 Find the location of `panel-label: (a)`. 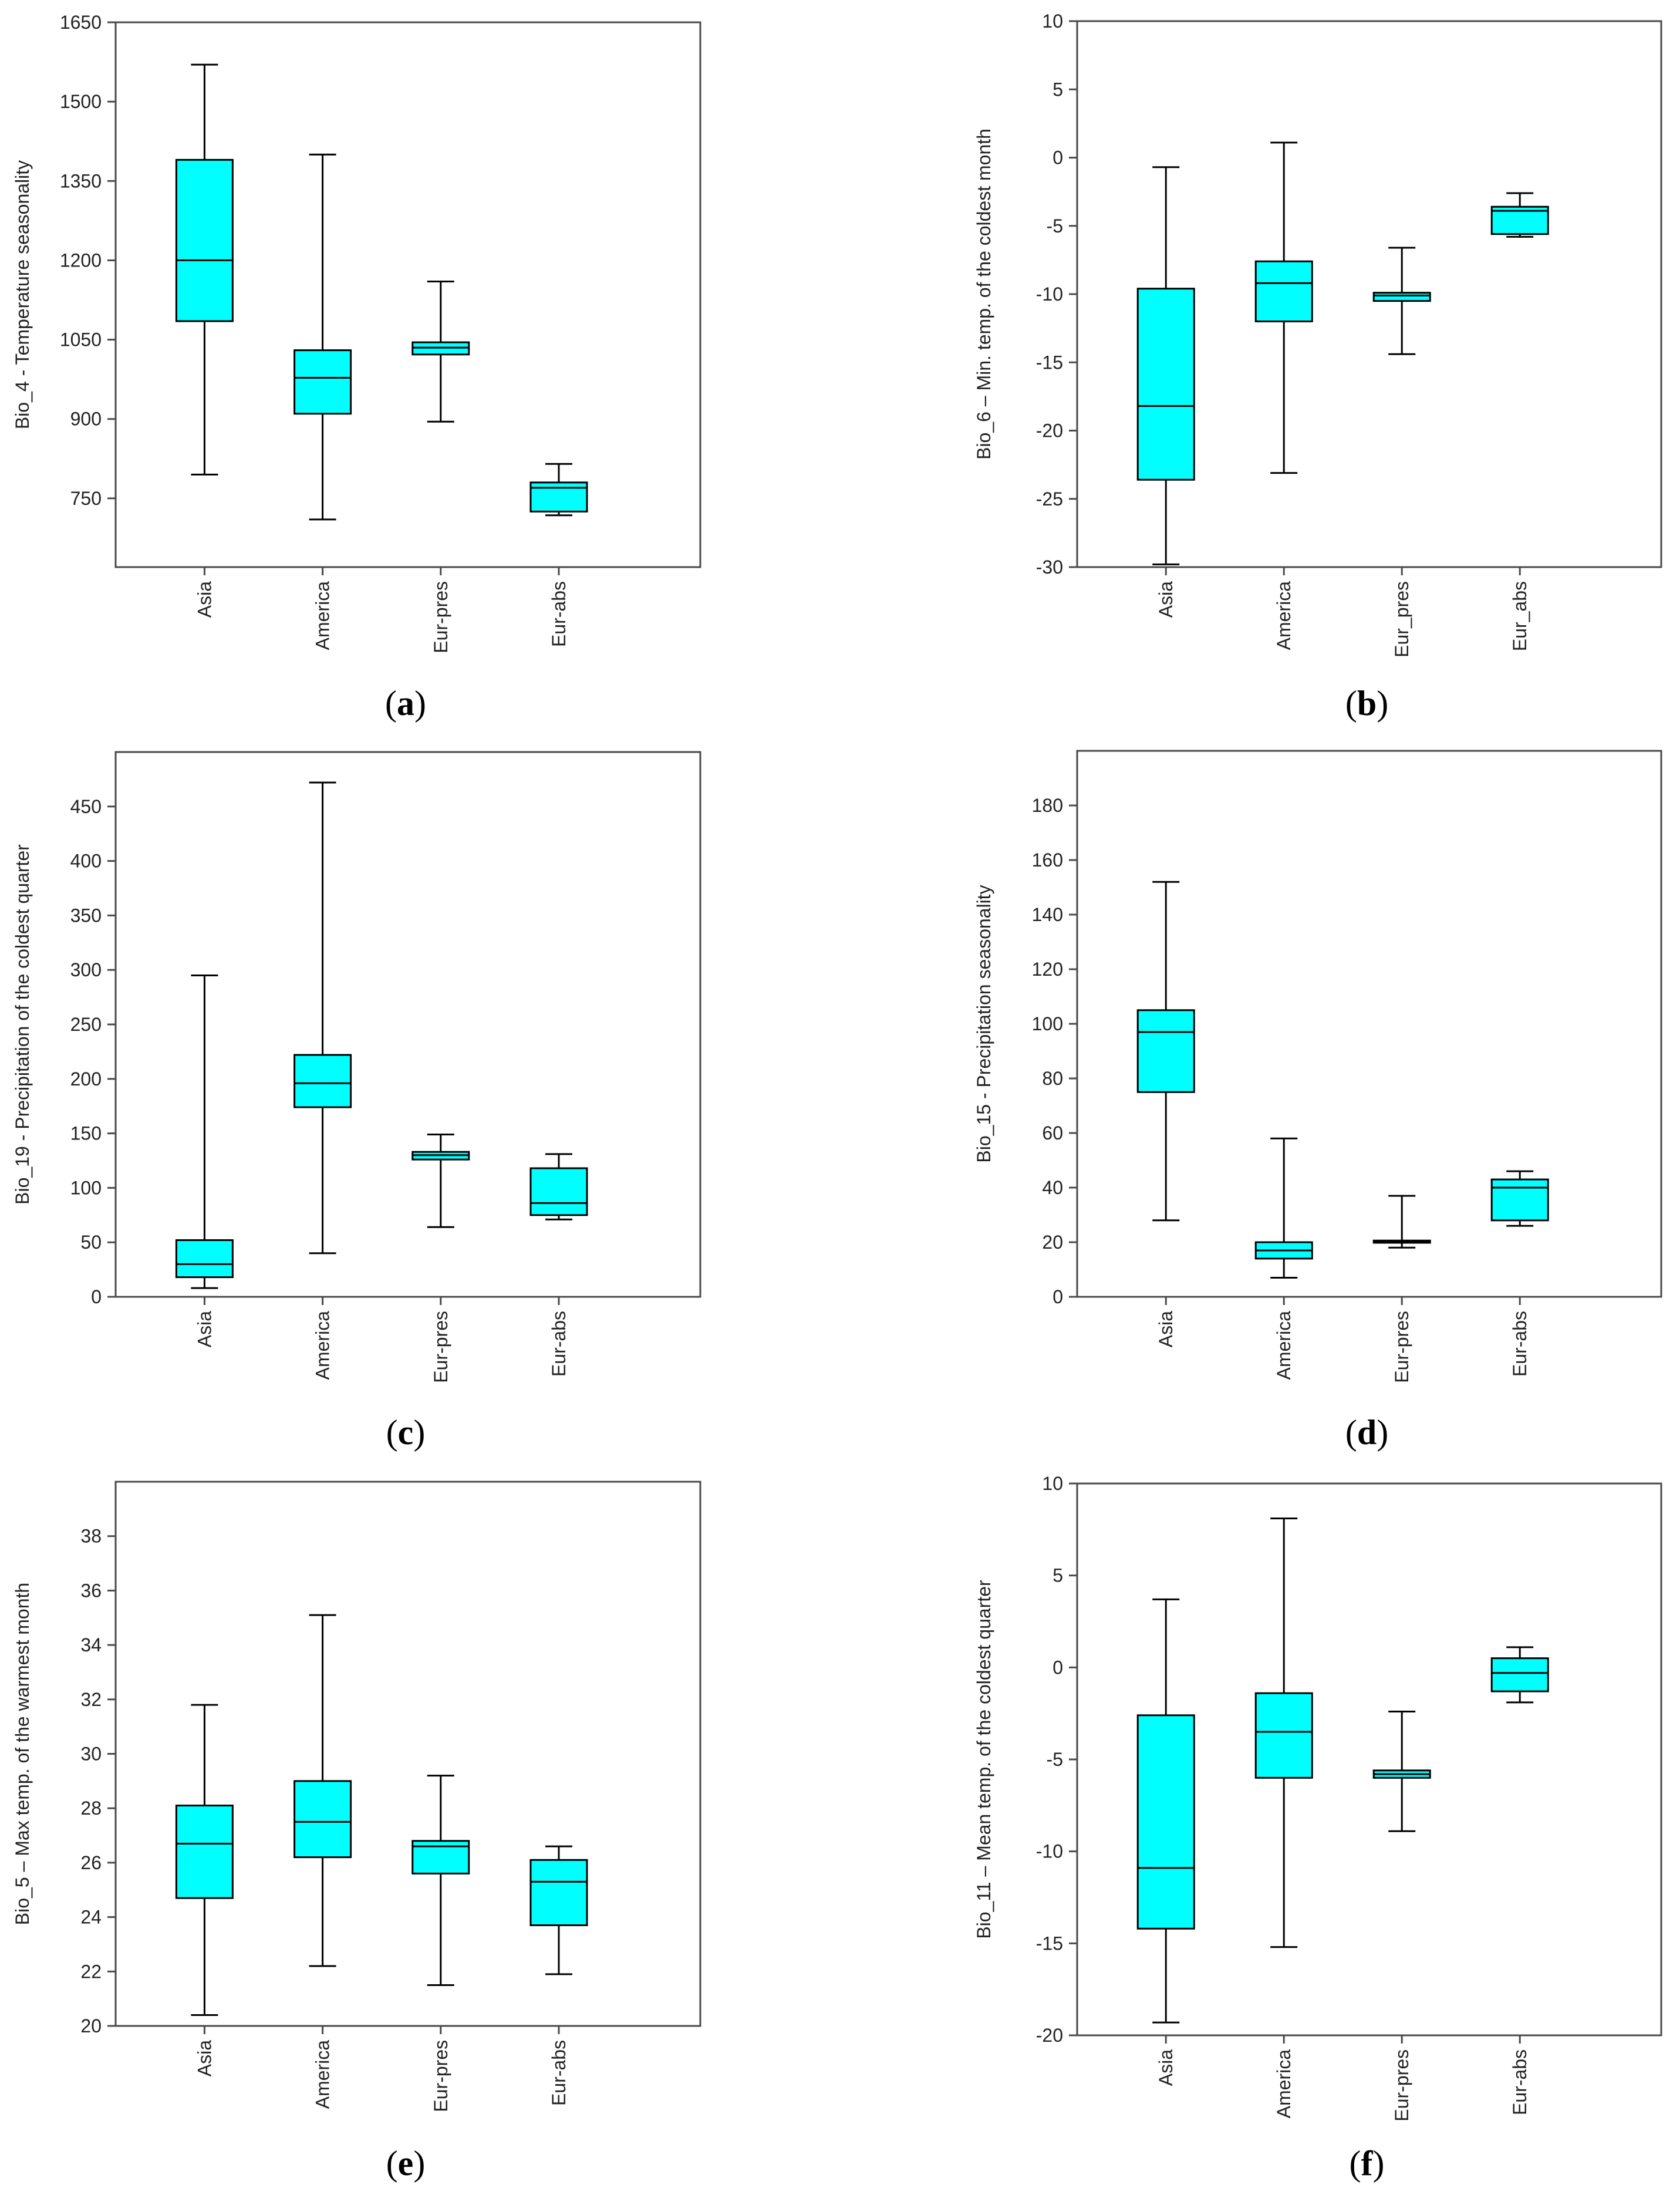

panel-label: (a) is located at coordinates (405, 703).